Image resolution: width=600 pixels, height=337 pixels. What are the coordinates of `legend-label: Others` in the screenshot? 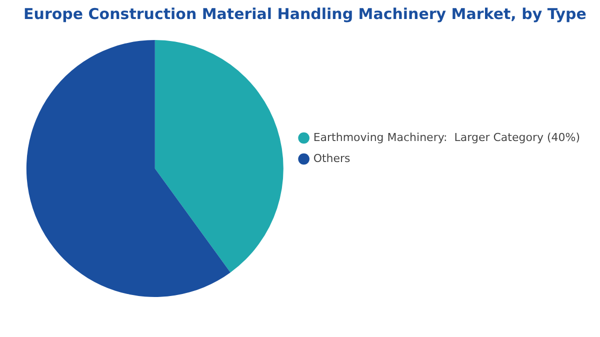 It's located at (332, 158).